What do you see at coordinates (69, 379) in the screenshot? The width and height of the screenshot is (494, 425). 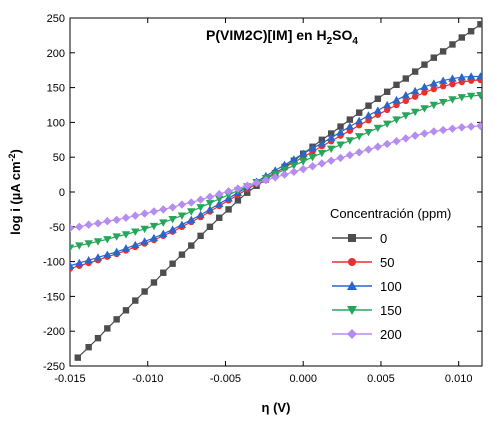 I see `x-tick-label: -0.015` at bounding box center [69, 379].